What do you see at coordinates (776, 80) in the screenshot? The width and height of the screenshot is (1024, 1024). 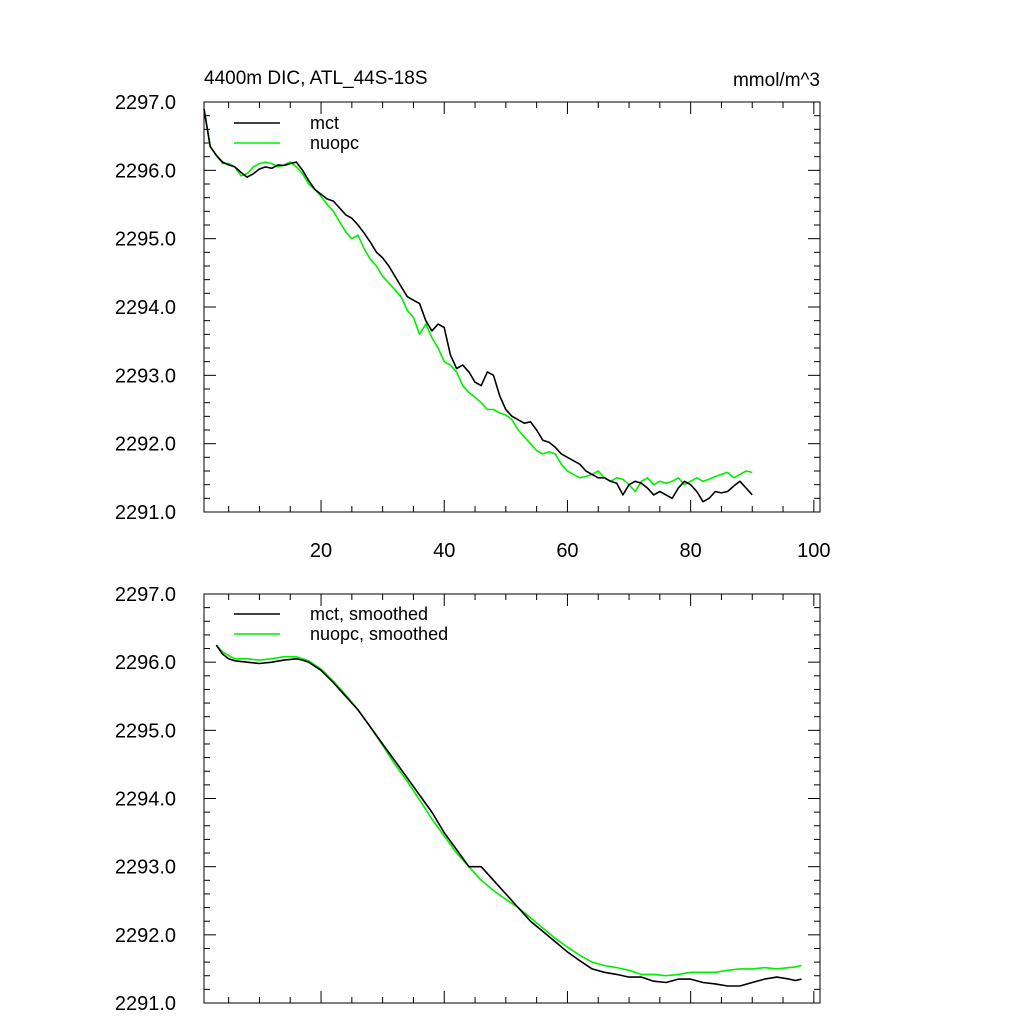 I see `units-label: mmol/m^3` at bounding box center [776, 80].